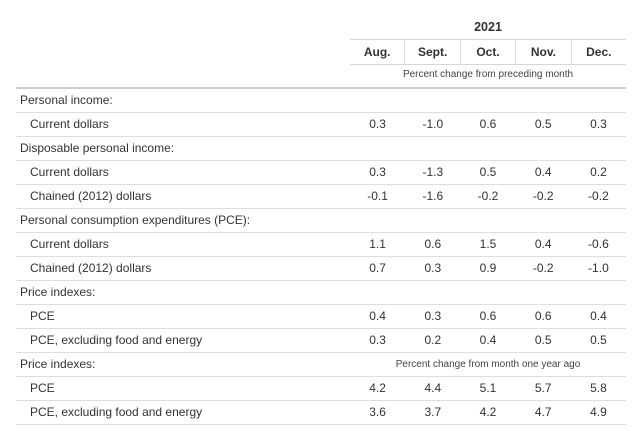  I want to click on value-cell: 5.1, so click(488, 388).